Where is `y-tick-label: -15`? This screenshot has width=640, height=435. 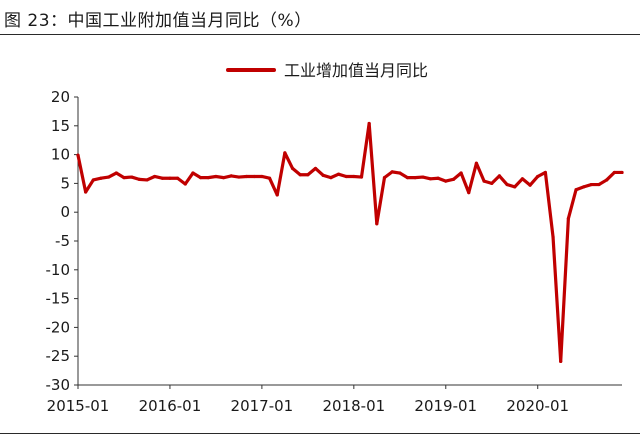 y-tick-label: -15 is located at coordinates (58, 299).